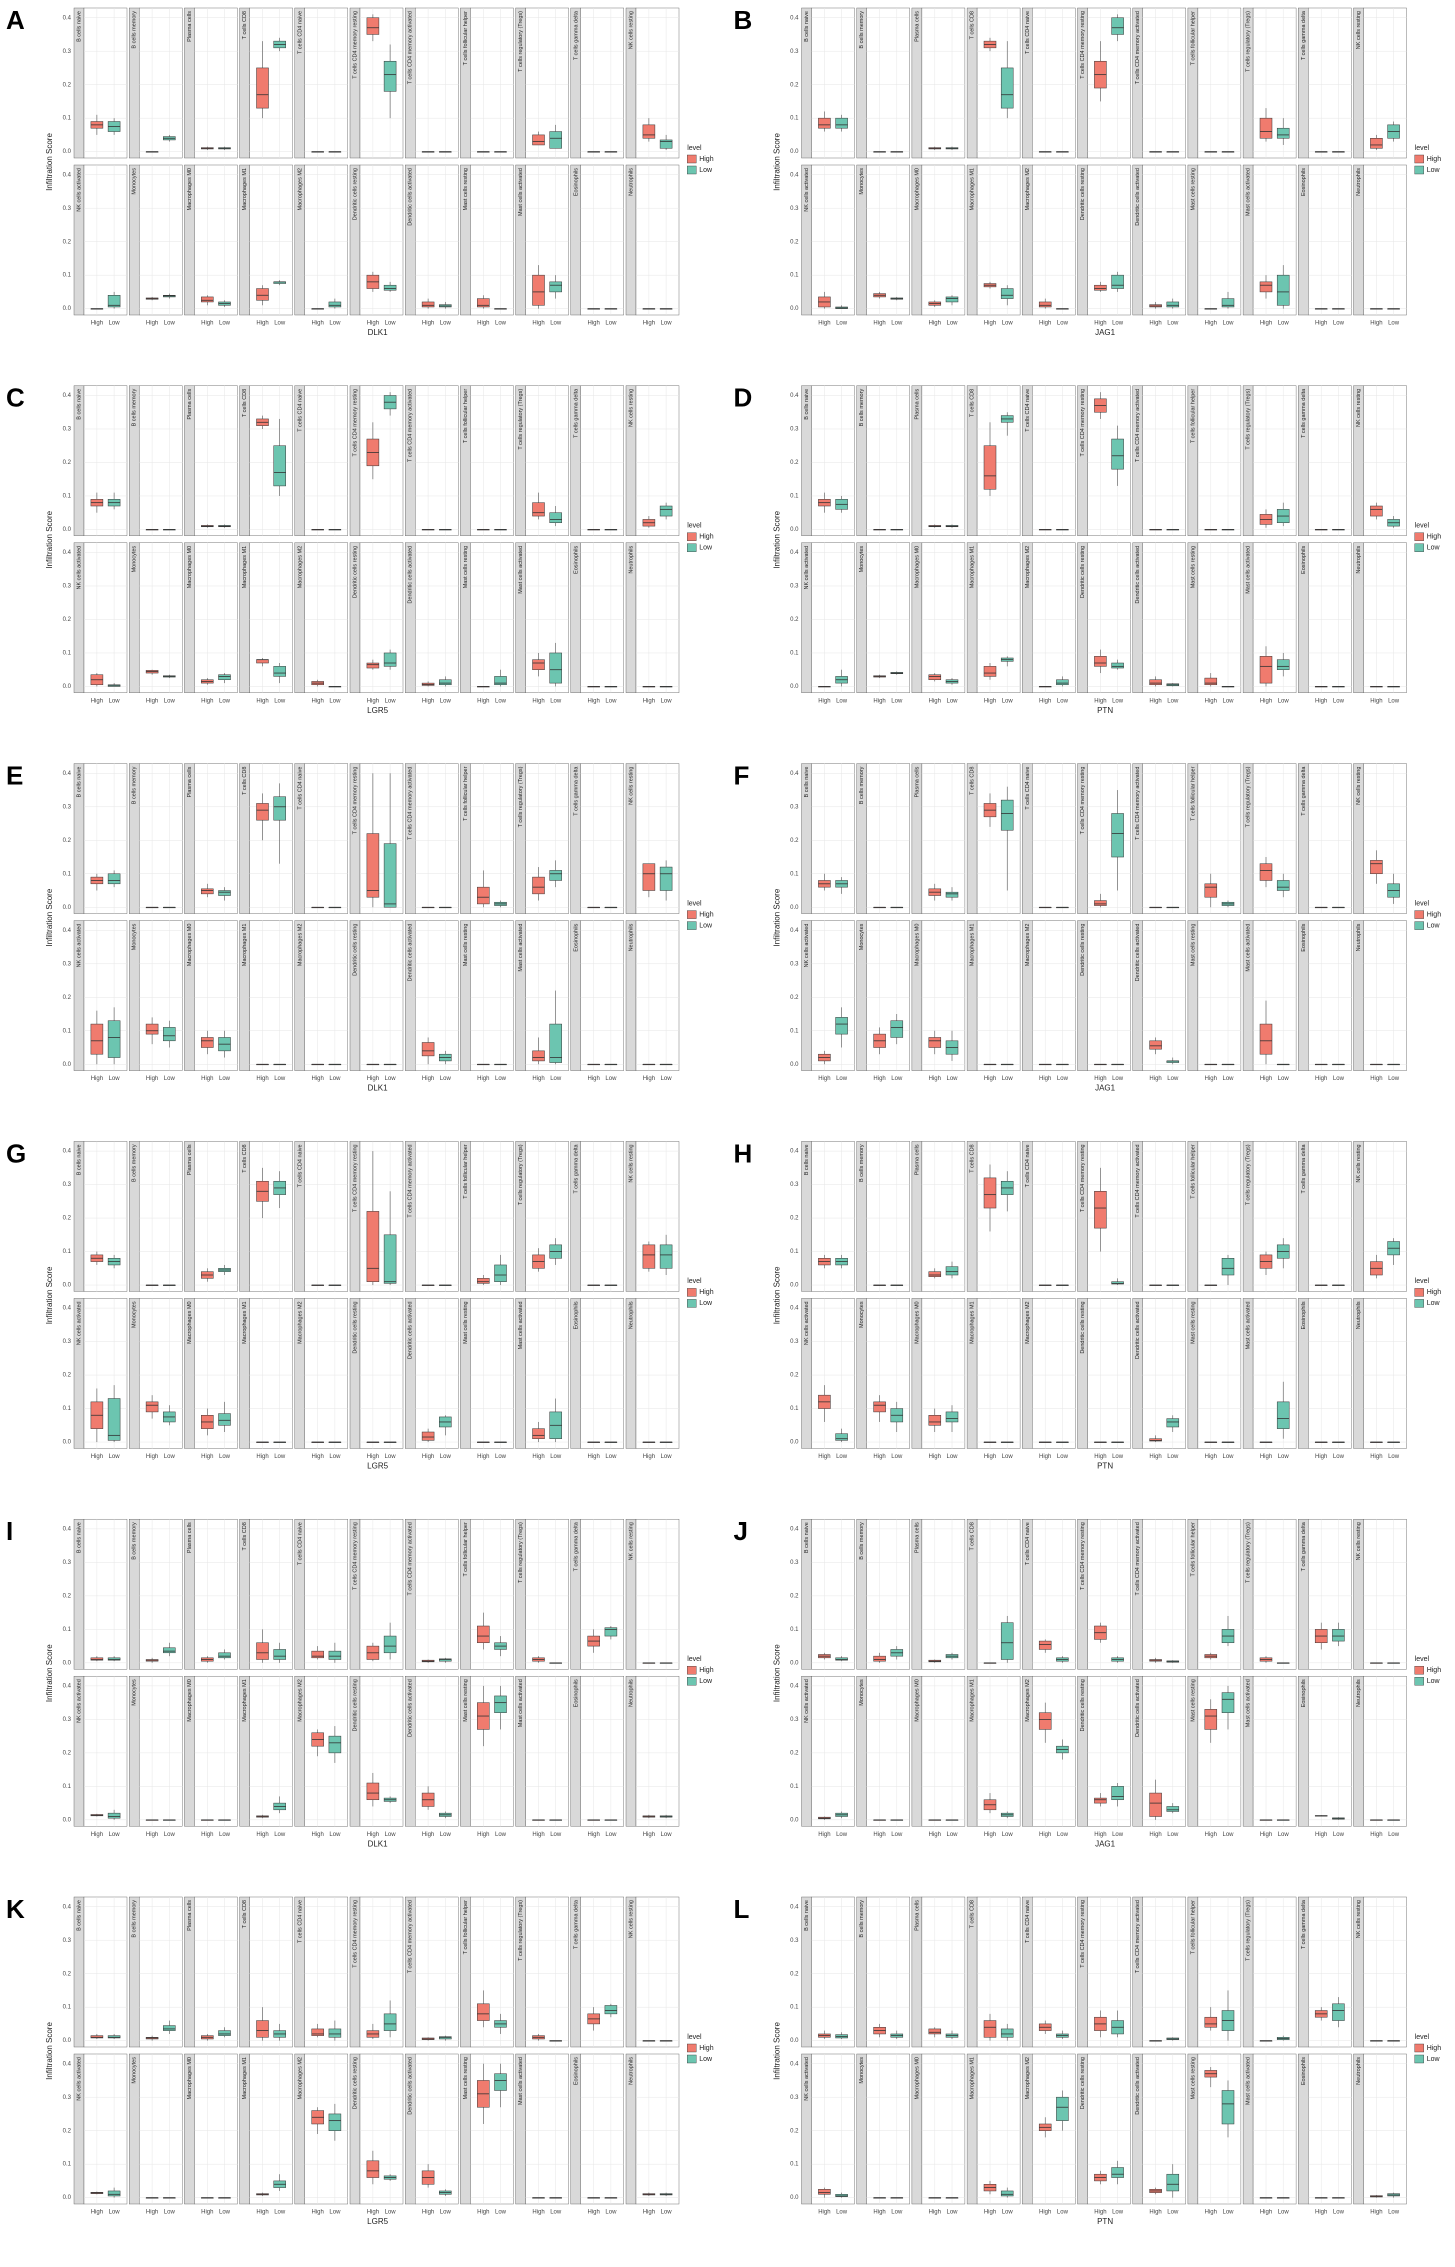 The height and width of the screenshot is (2267, 1455). Describe the element at coordinates (245, 1536) in the screenshot. I see `facet-label: T cells CD8` at that location.